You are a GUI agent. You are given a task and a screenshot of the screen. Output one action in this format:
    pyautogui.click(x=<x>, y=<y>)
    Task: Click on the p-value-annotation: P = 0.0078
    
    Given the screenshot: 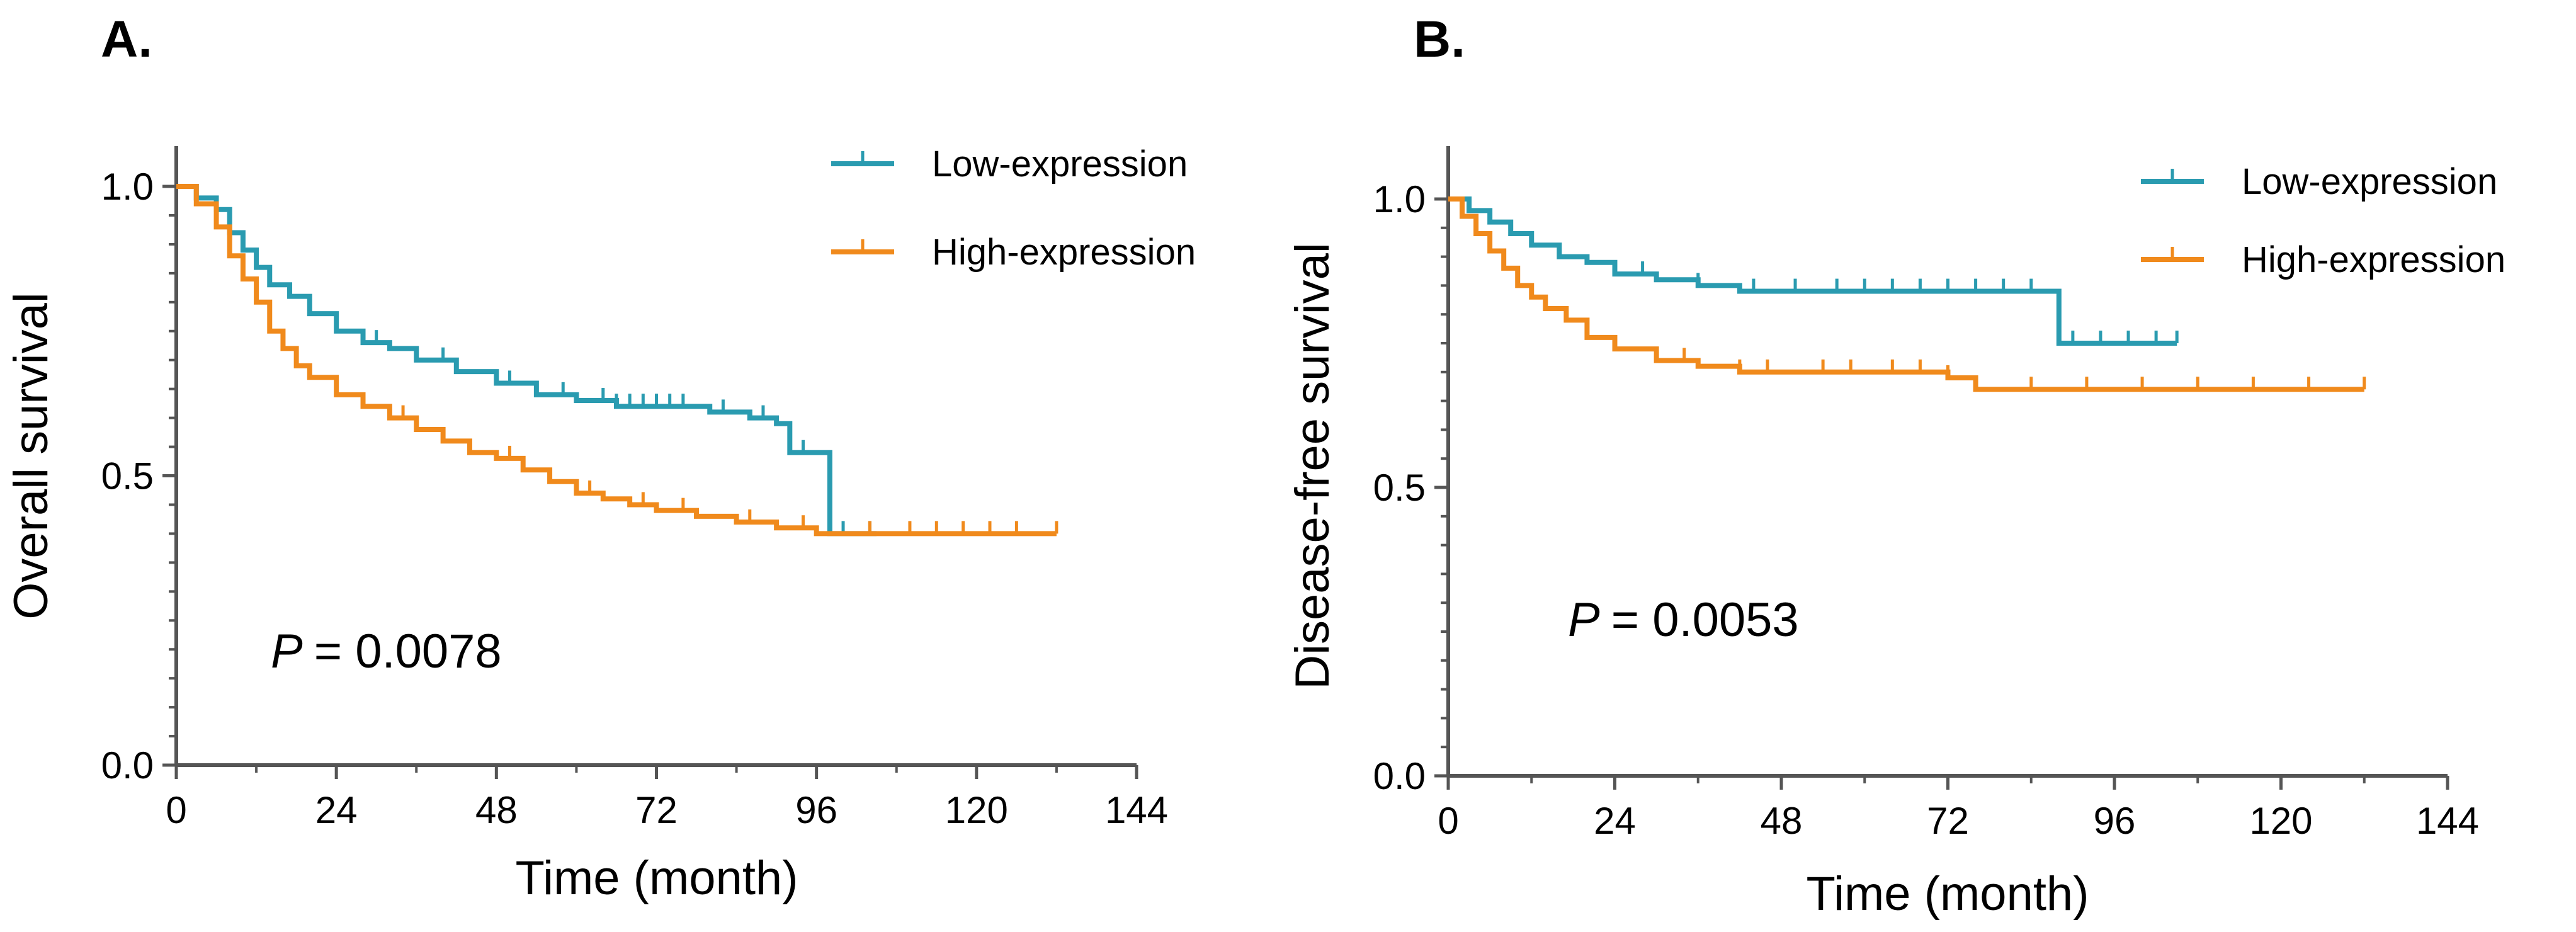 What is the action you would take?
    pyautogui.click(x=386, y=651)
    